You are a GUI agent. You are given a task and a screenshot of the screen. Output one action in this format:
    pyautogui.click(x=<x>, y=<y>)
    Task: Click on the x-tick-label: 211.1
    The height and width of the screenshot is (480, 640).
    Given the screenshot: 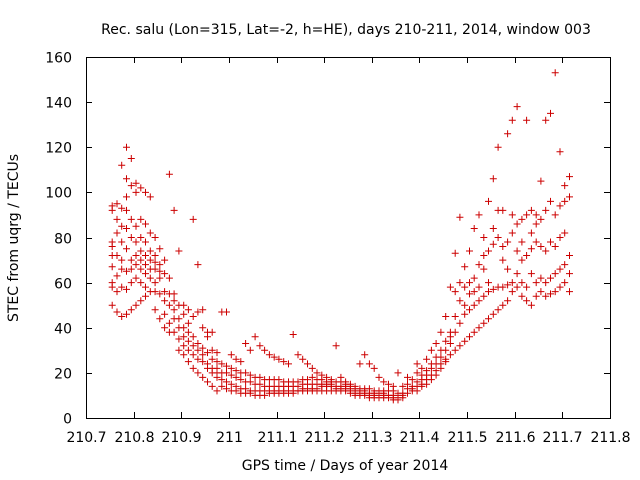 What is the action you would take?
    pyautogui.click(x=277, y=438)
    